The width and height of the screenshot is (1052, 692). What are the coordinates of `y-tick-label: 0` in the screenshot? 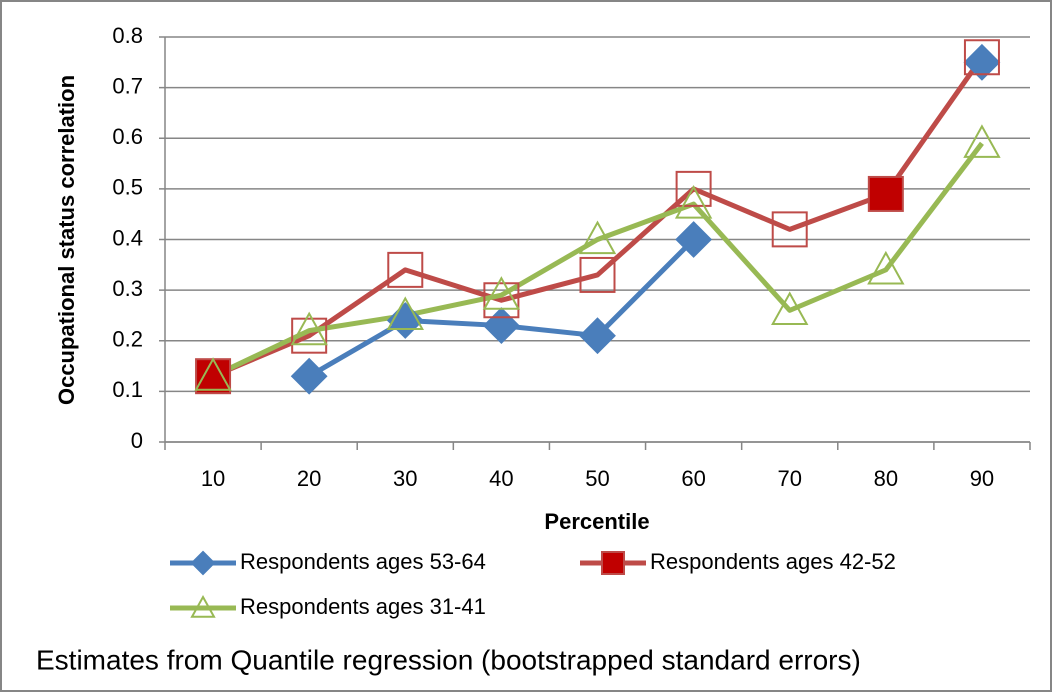 It's located at (137, 440).